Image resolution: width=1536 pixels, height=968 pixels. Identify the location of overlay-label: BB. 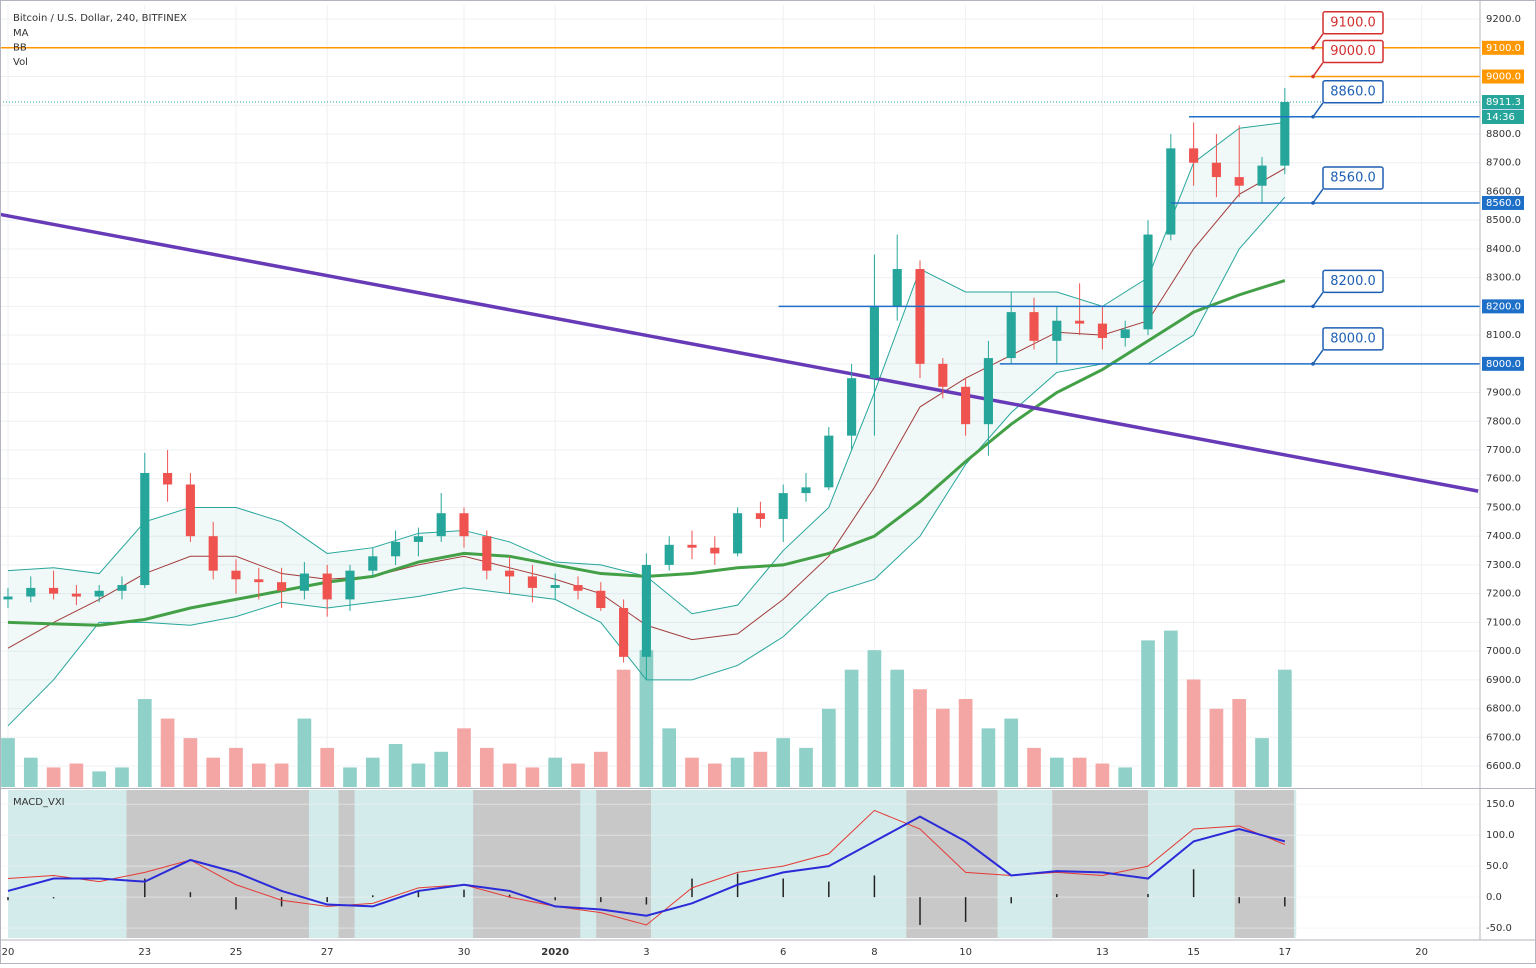
(20, 48).